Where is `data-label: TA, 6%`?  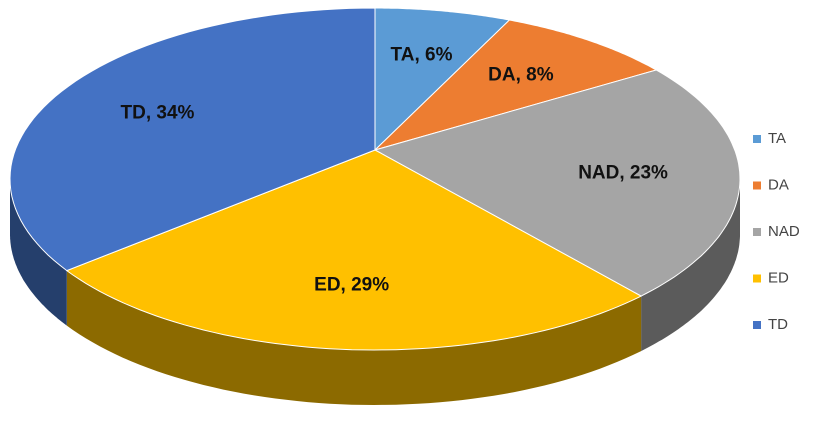 data-label: TA, 6% is located at coordinates (422, 55).